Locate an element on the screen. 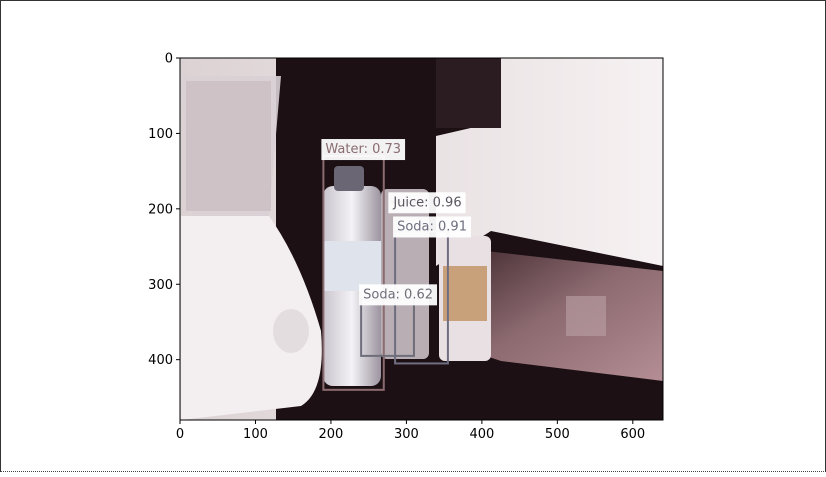  detection-0: Water: 0.73 is located at coordinates (363, 265).